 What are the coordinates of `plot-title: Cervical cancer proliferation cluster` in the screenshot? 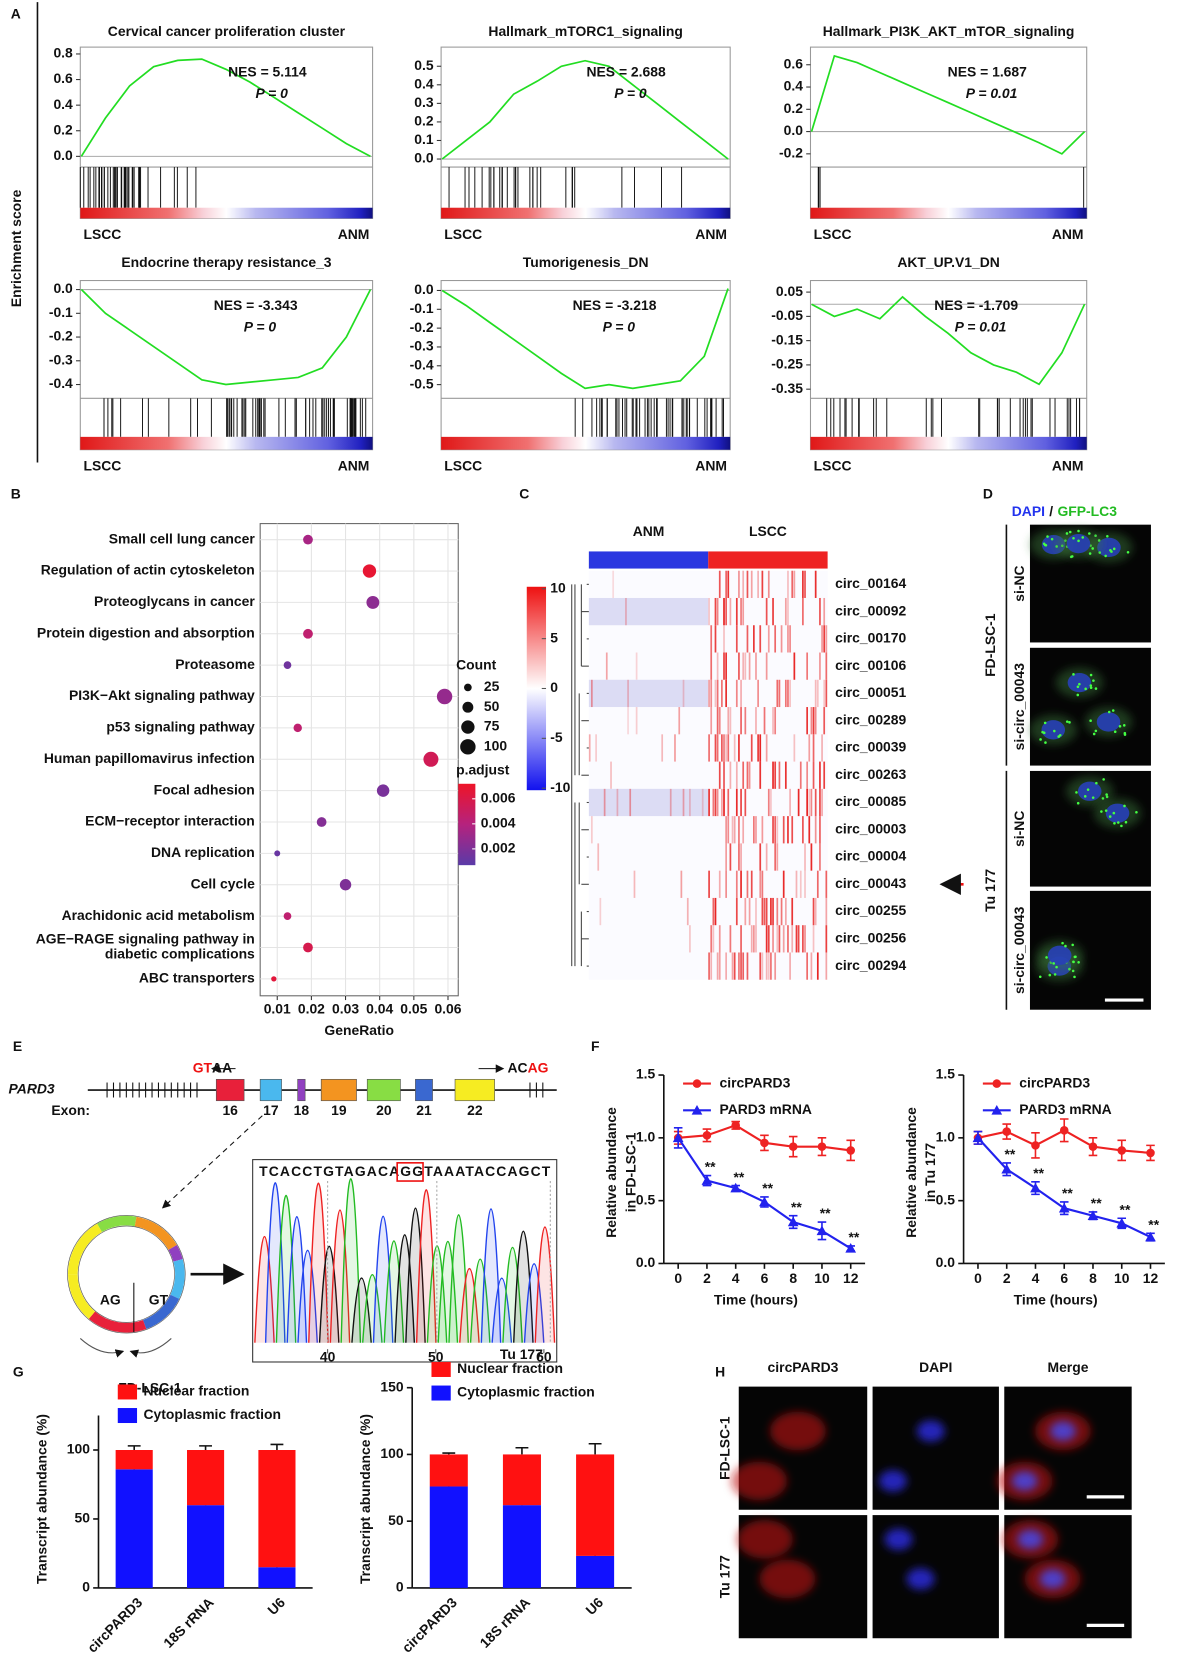 It's located at (227, 31).